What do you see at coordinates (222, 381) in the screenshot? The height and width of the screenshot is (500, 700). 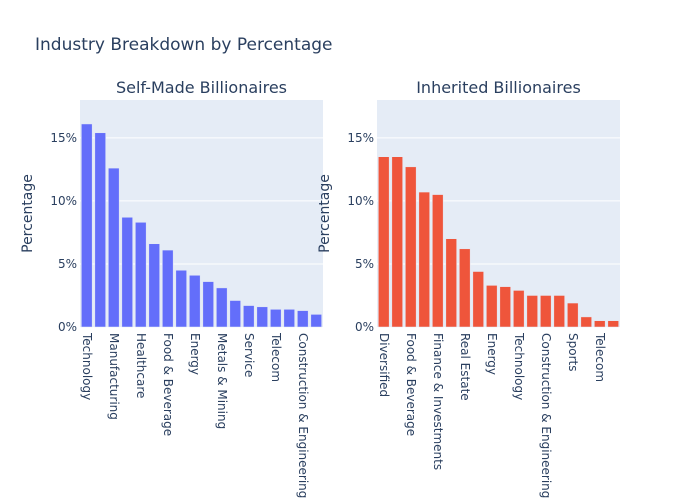 I see `x-tick-label: Metals & Mining` at bounding box center [222, 381].